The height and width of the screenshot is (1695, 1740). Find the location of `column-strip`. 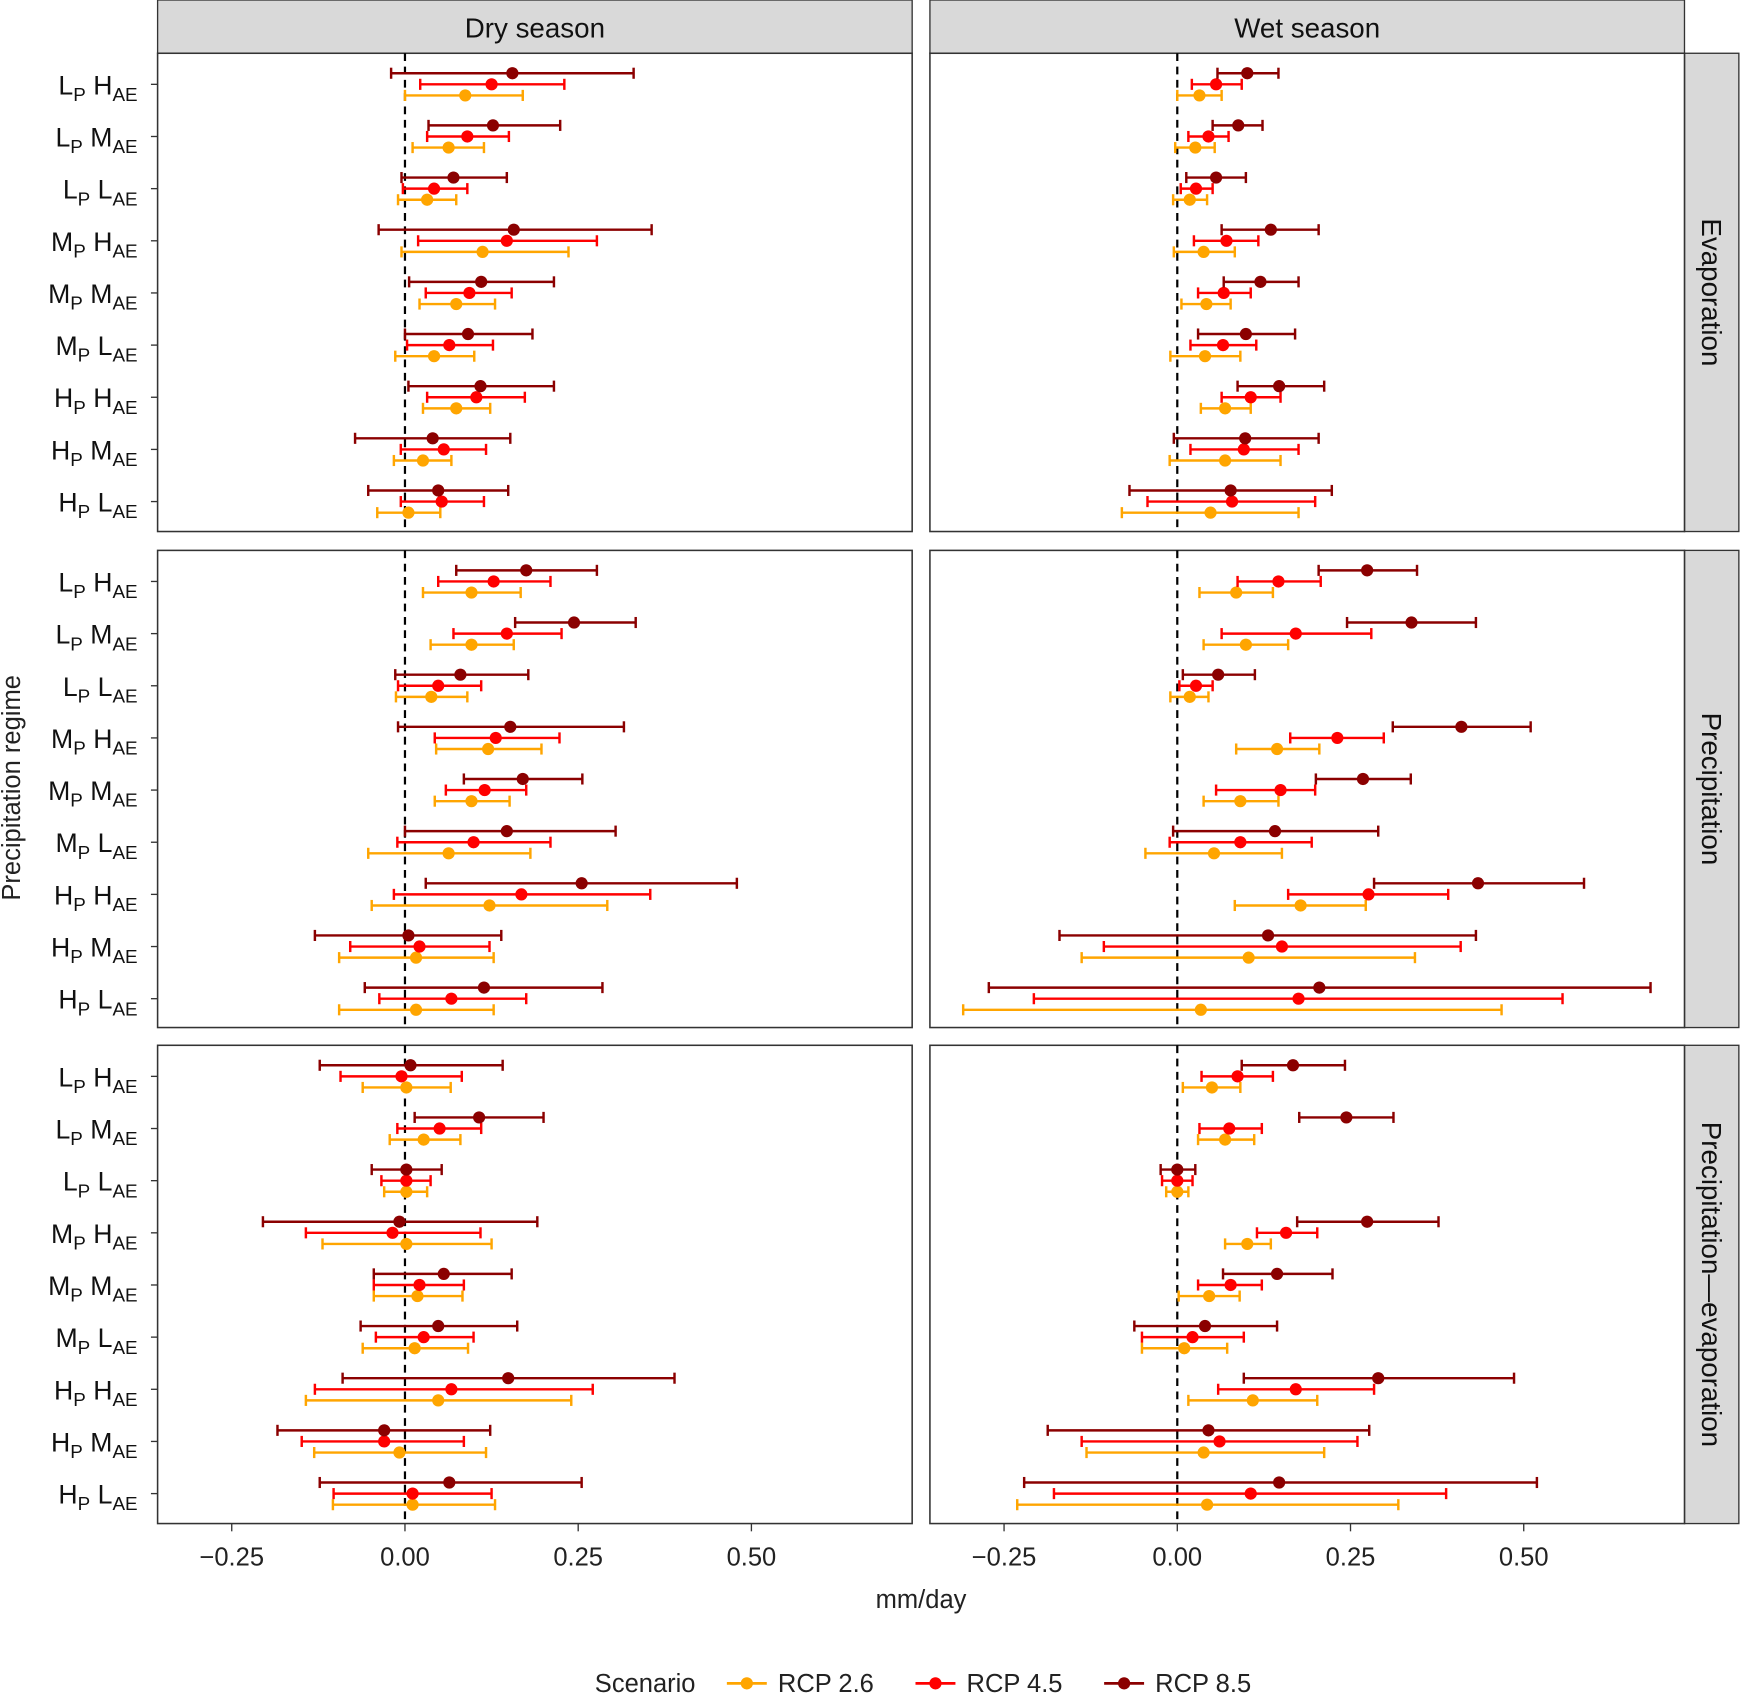

column-strip is located at coordinates (1307, 27).